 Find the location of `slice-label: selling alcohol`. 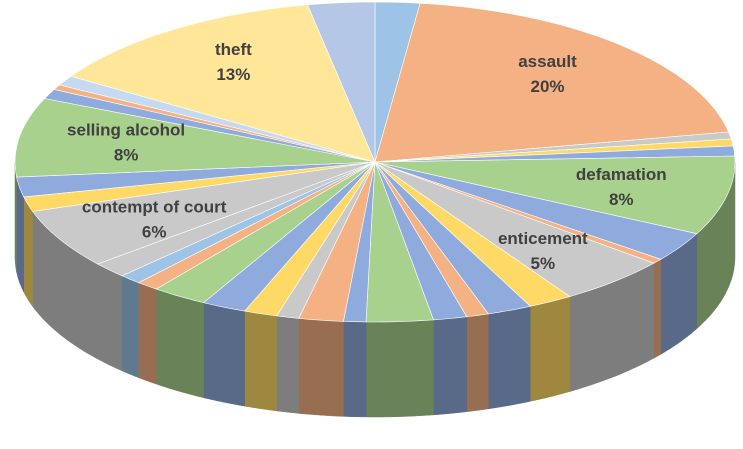

slice-label: selling alcohol is located at coordinates (126, 130).